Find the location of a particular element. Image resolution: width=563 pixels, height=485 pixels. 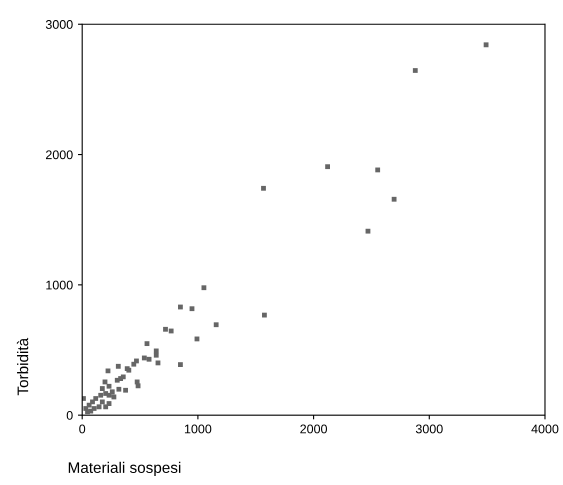

x-tick-label: 4000 is located at coordinates (544, 429).